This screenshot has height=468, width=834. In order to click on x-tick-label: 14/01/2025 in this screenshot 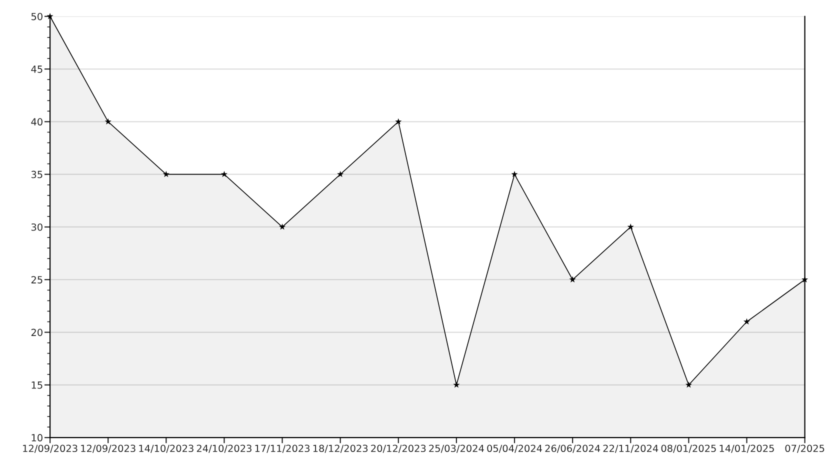, I will do `click(747, 448)`.